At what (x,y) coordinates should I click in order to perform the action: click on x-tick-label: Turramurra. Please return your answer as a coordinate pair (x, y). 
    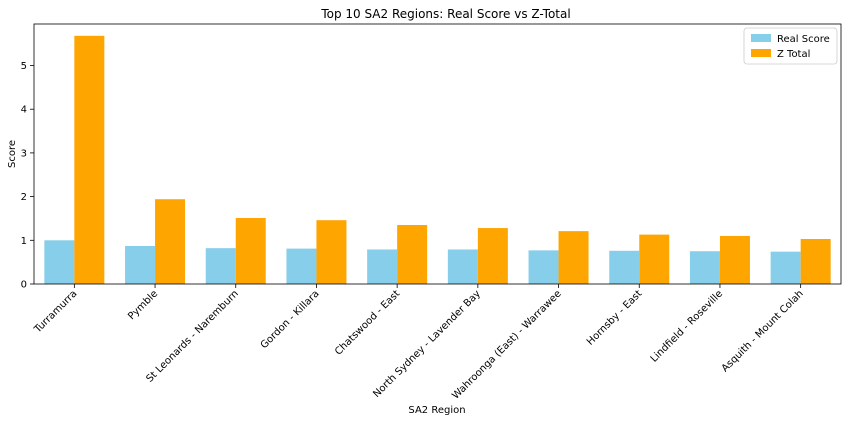
    Looking at the image, I should click on (56, 312).